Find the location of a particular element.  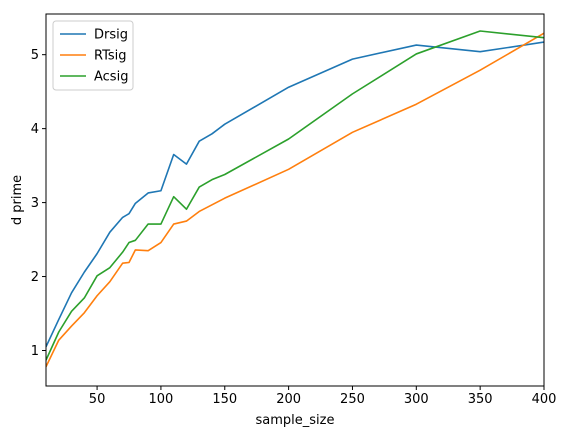

x-tick-label: 350 is located at coordinates (480, 399).